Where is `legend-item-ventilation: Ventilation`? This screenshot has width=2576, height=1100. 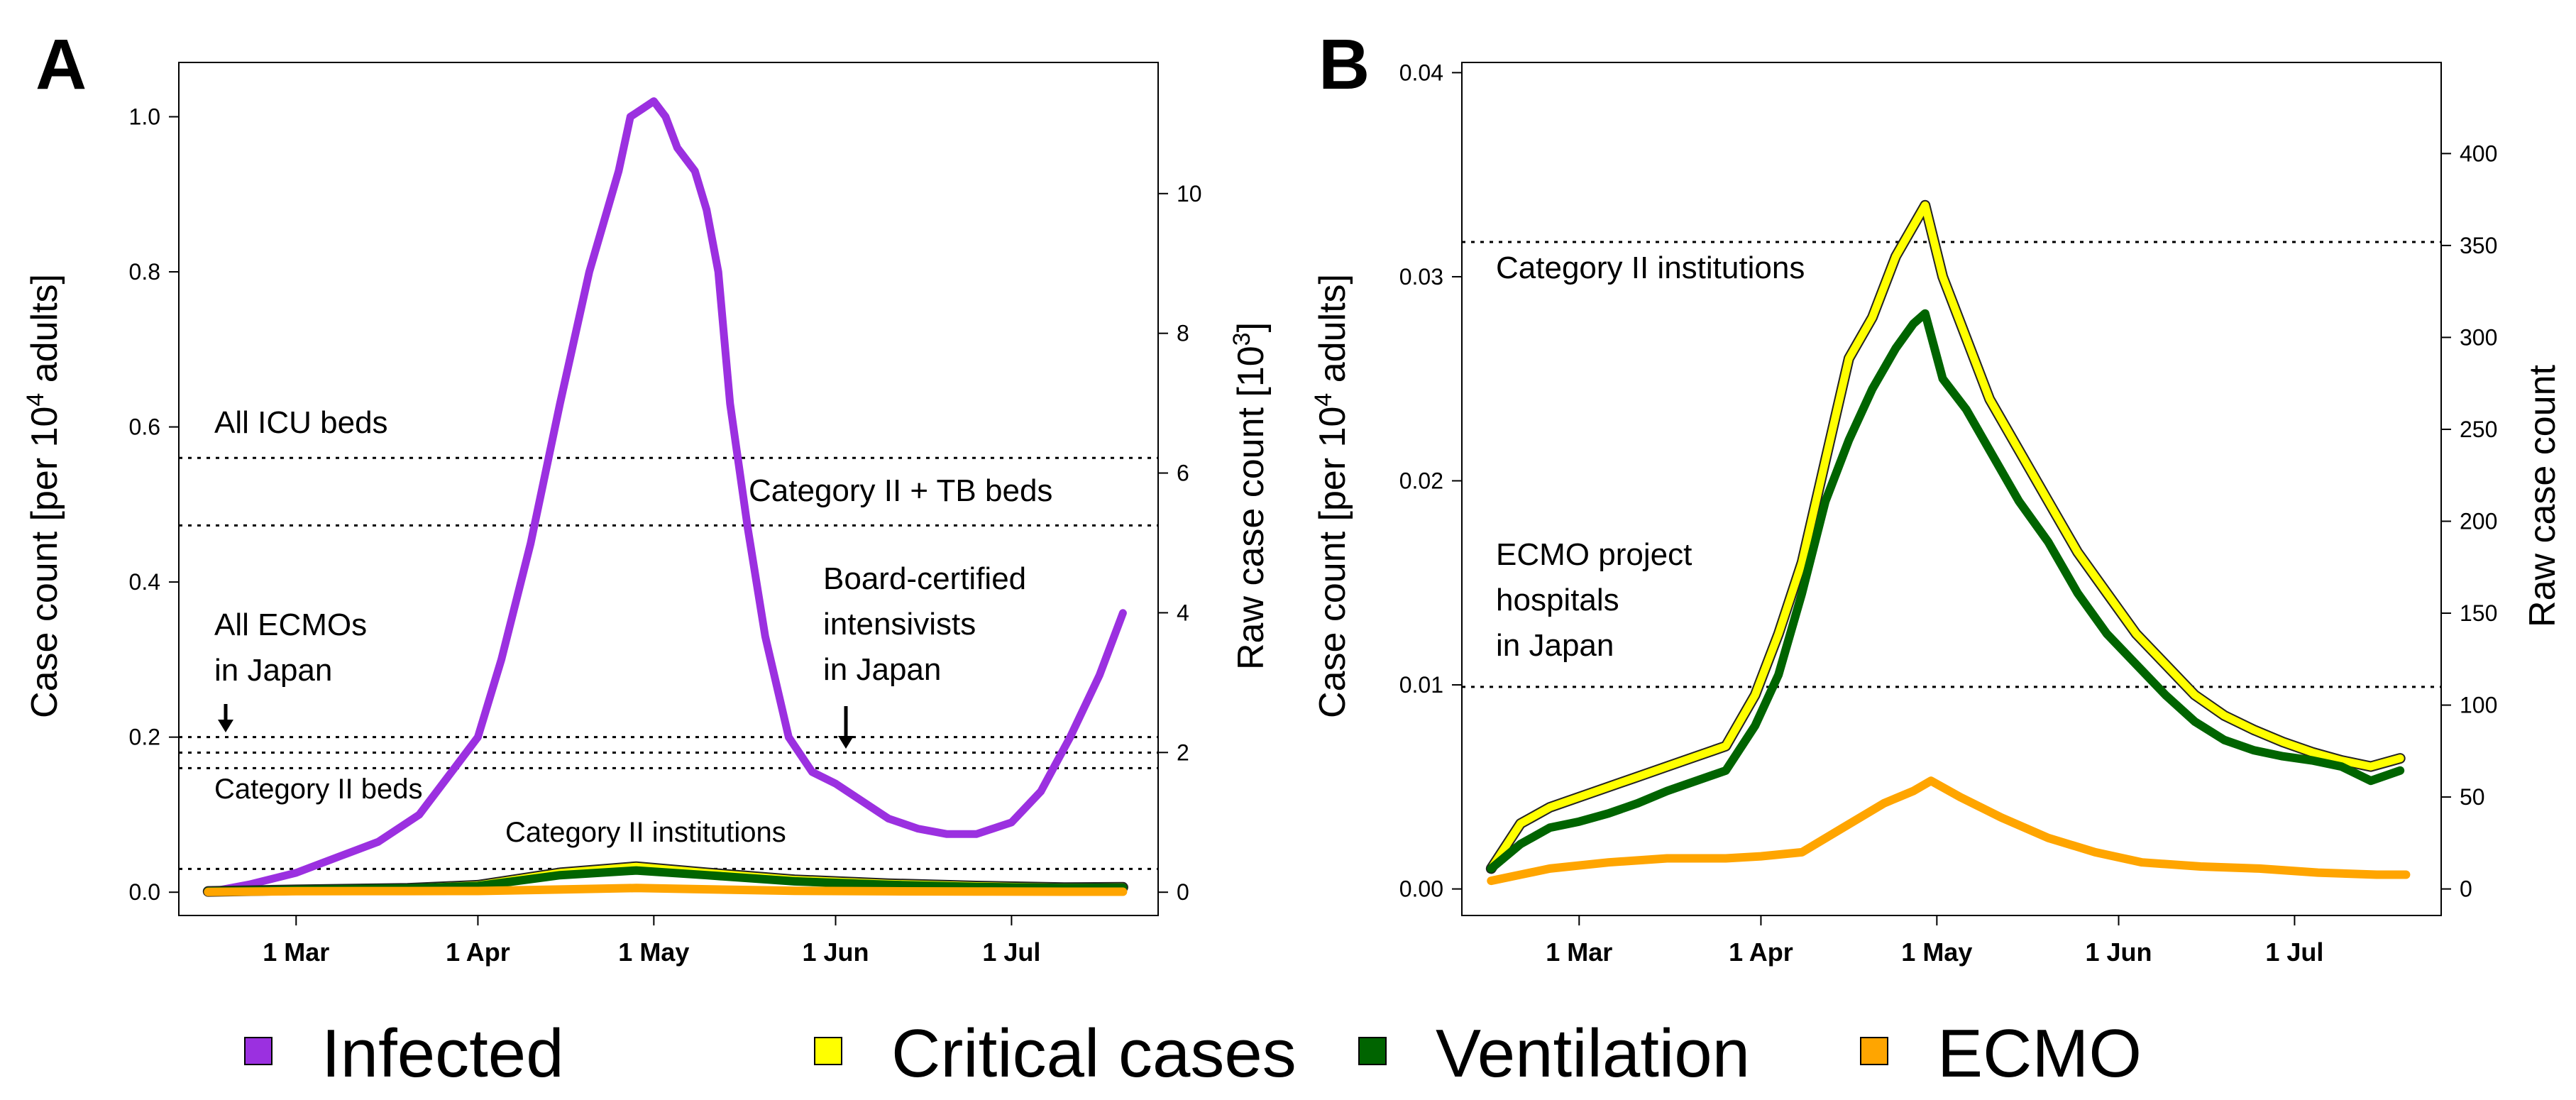
legend-item-ventilation: Ventilation is located at coordinates (1554, 1053).